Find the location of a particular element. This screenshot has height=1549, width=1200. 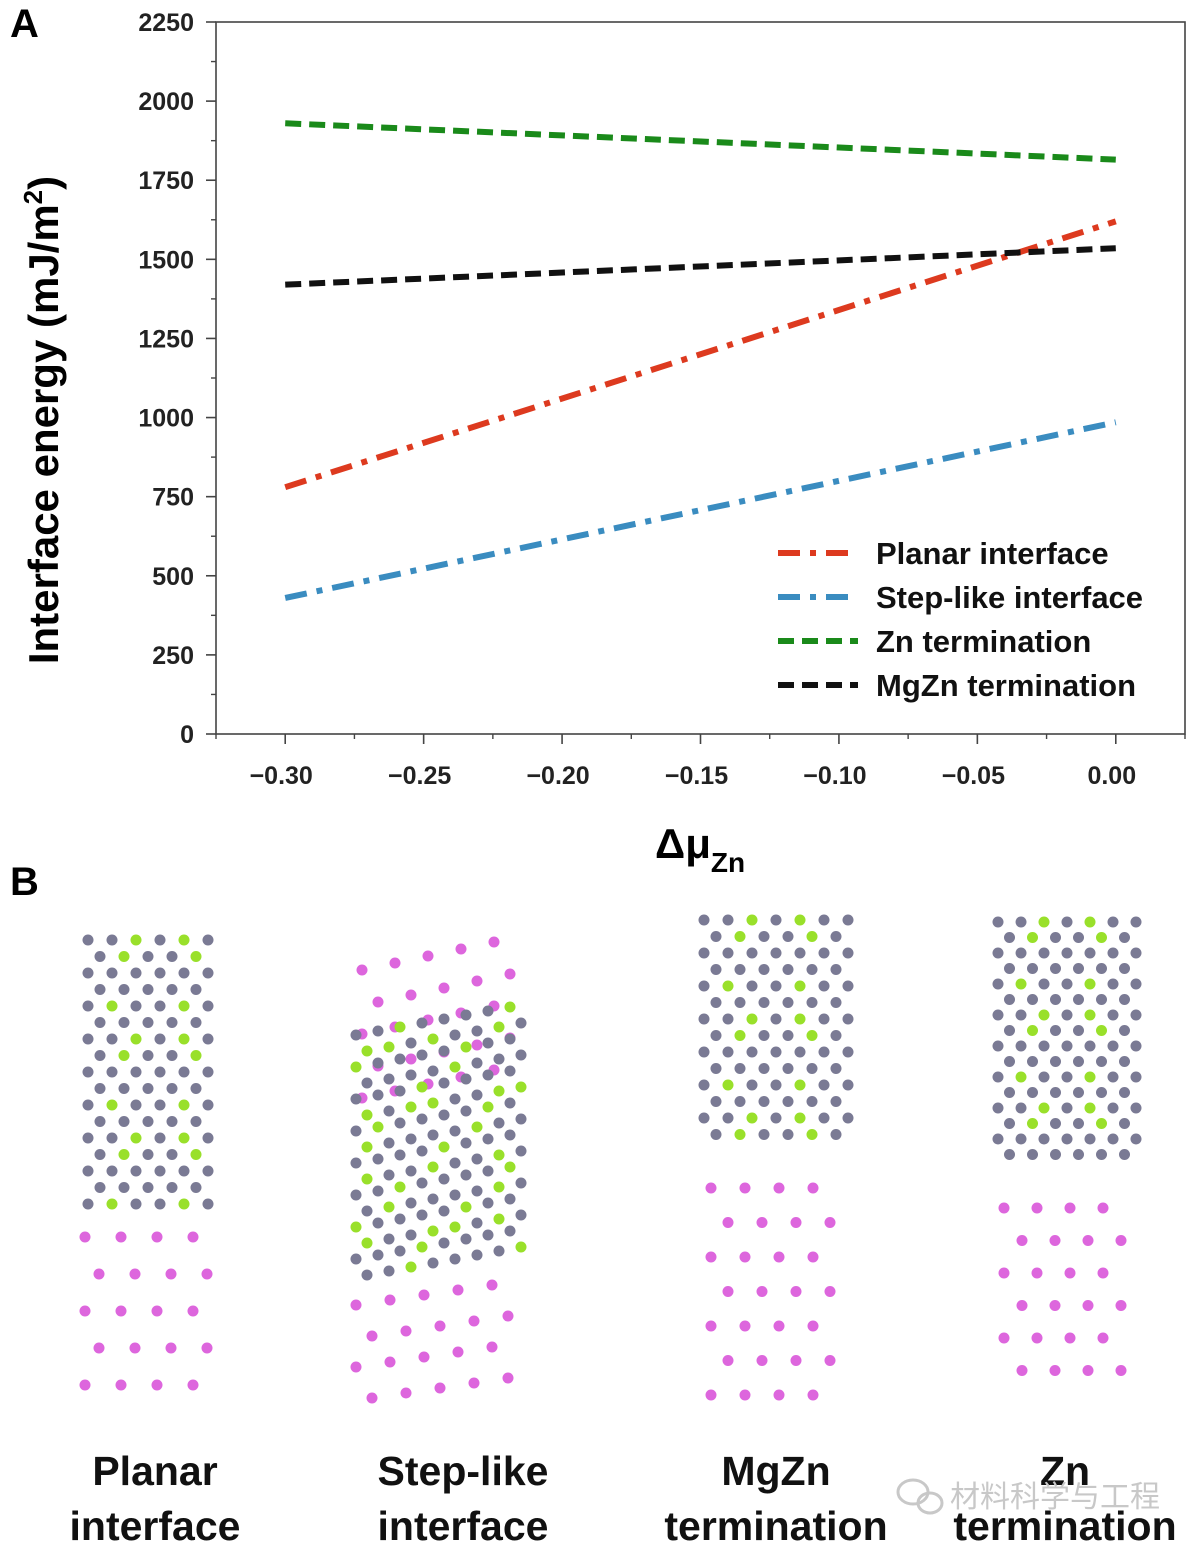

y-tick-label-250: 250 is located at coordinates (173, 656).